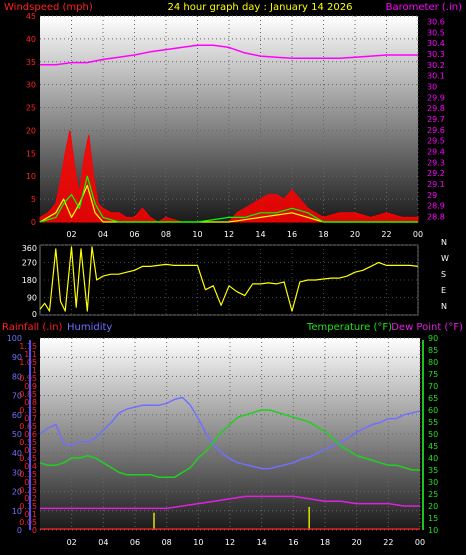  Describe the element at coordinates (17, 511) in the screenshot. I see `humidity-tick-label: 10` at that location.